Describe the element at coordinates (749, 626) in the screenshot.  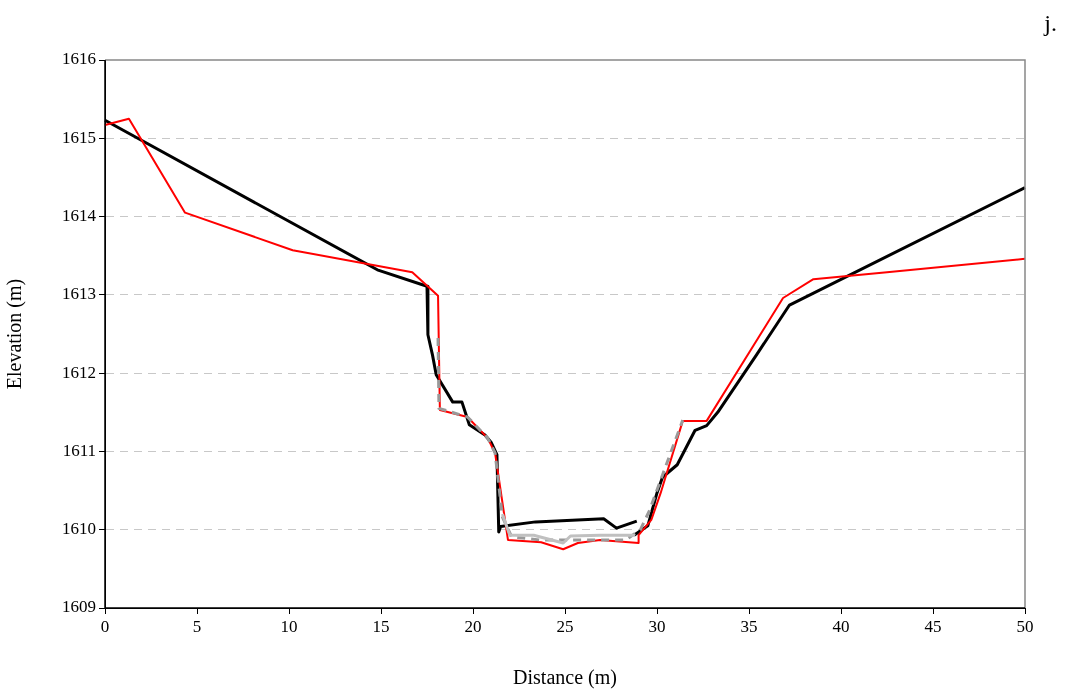
I see `x-tick-label: 35` at that location.